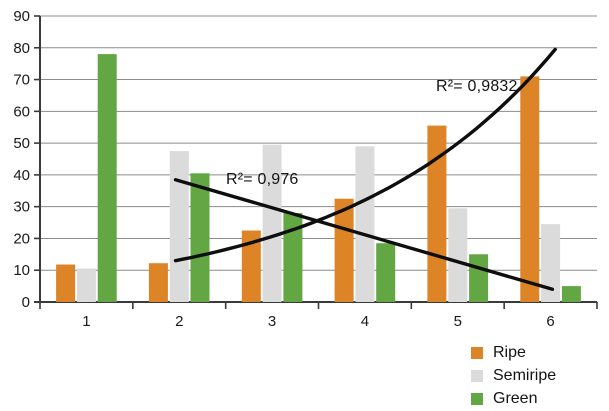  What do you see at coordinates (262, 179) in the screenshot?
I see `trendline-r2-label-green: R²= 0,976` at bounding box center [262, 179].